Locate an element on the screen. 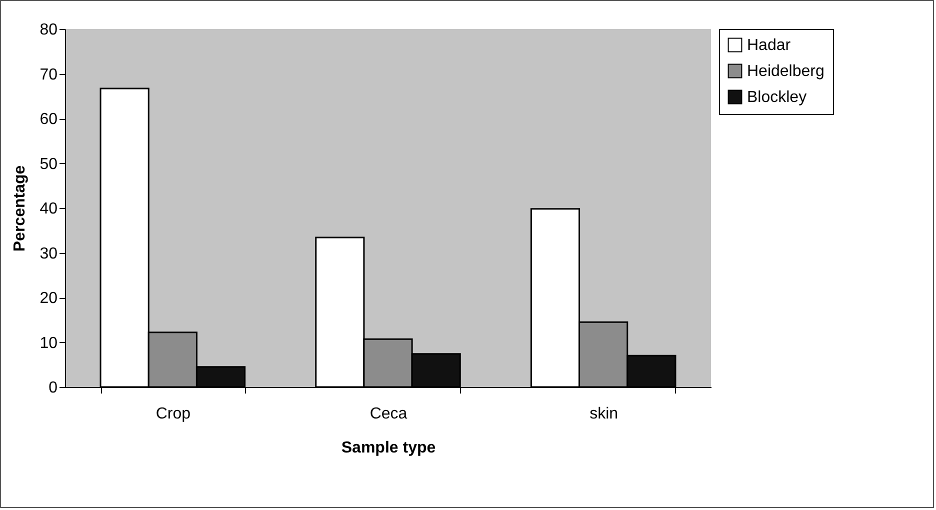 The width and height of the screenshot is (936, 510). y-tick-label: 10 is located at coordinates (49, 343).